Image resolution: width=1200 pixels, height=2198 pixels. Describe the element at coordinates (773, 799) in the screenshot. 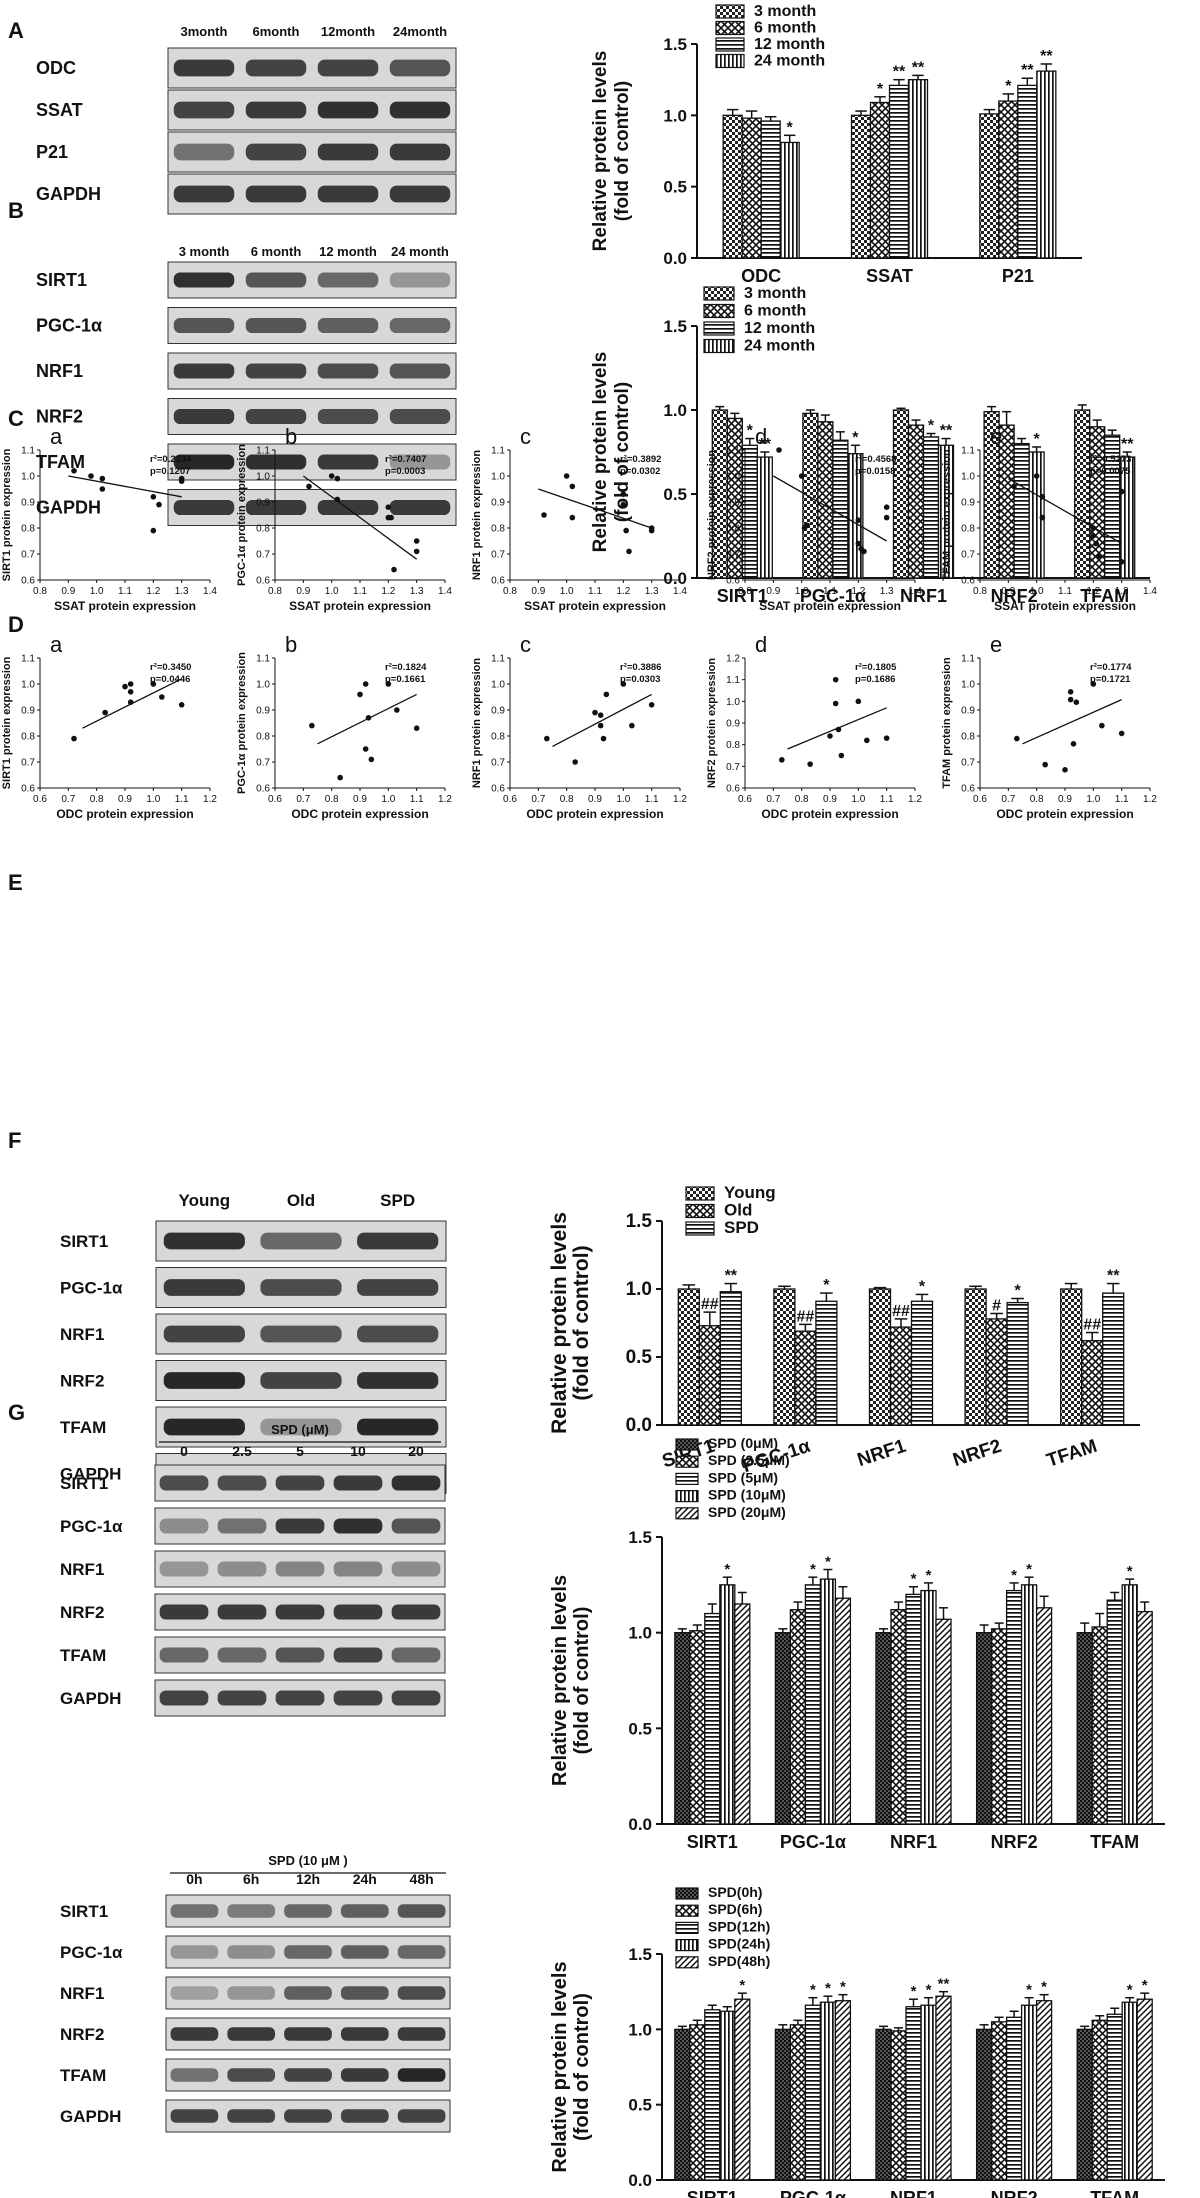

I see `scatter-x-tick-label-D-3-1: 0.7` at that location.